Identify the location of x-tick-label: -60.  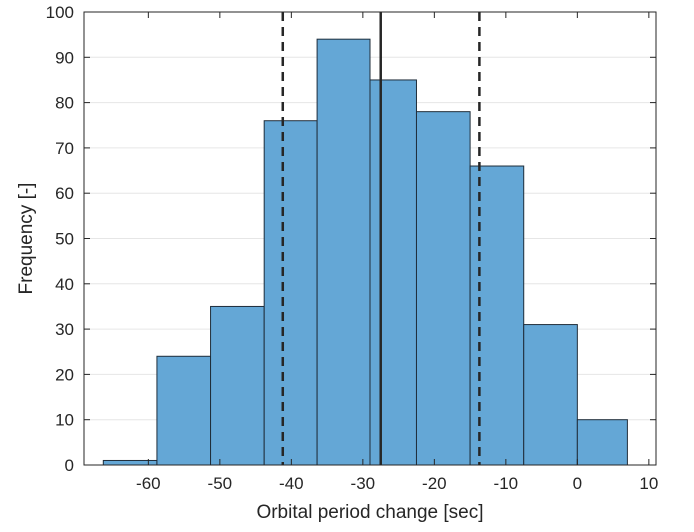
(148, 483).